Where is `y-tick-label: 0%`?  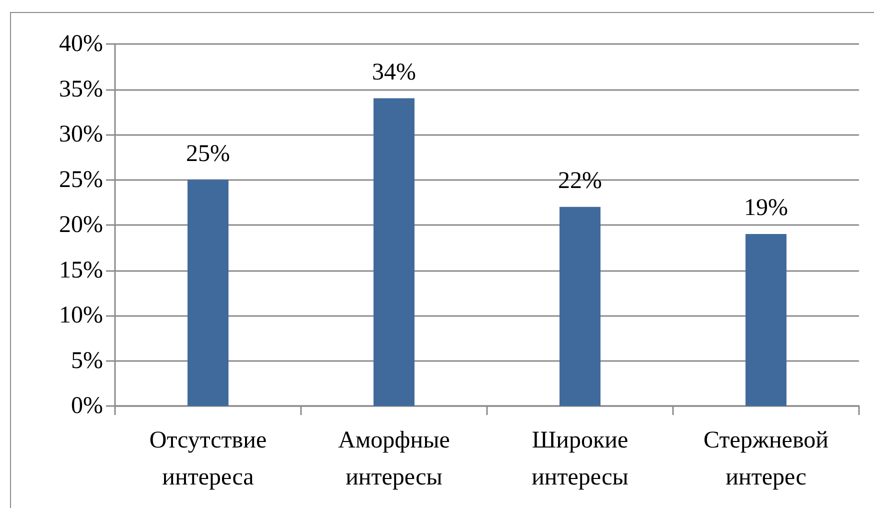
y-tick-label: 0% is located at coordinates (87, 406).